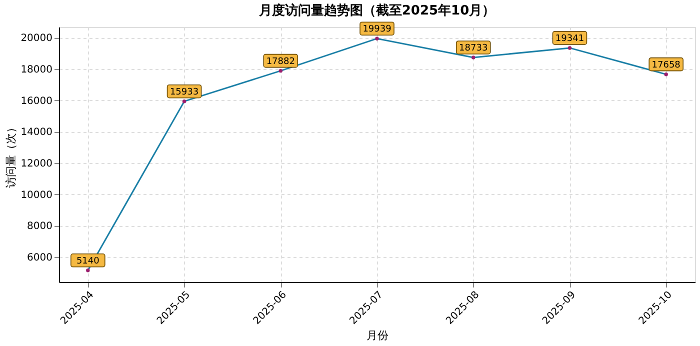  Describe the element at coordinates (377, 335) in the screenshot. I see `x-axis-title: 月份` at that location.